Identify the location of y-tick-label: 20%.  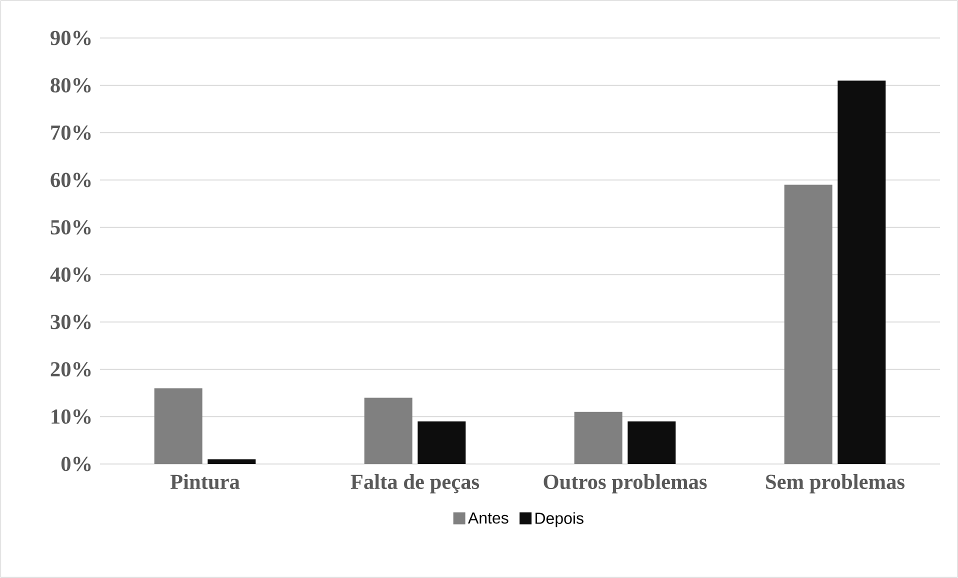
(70, 369).